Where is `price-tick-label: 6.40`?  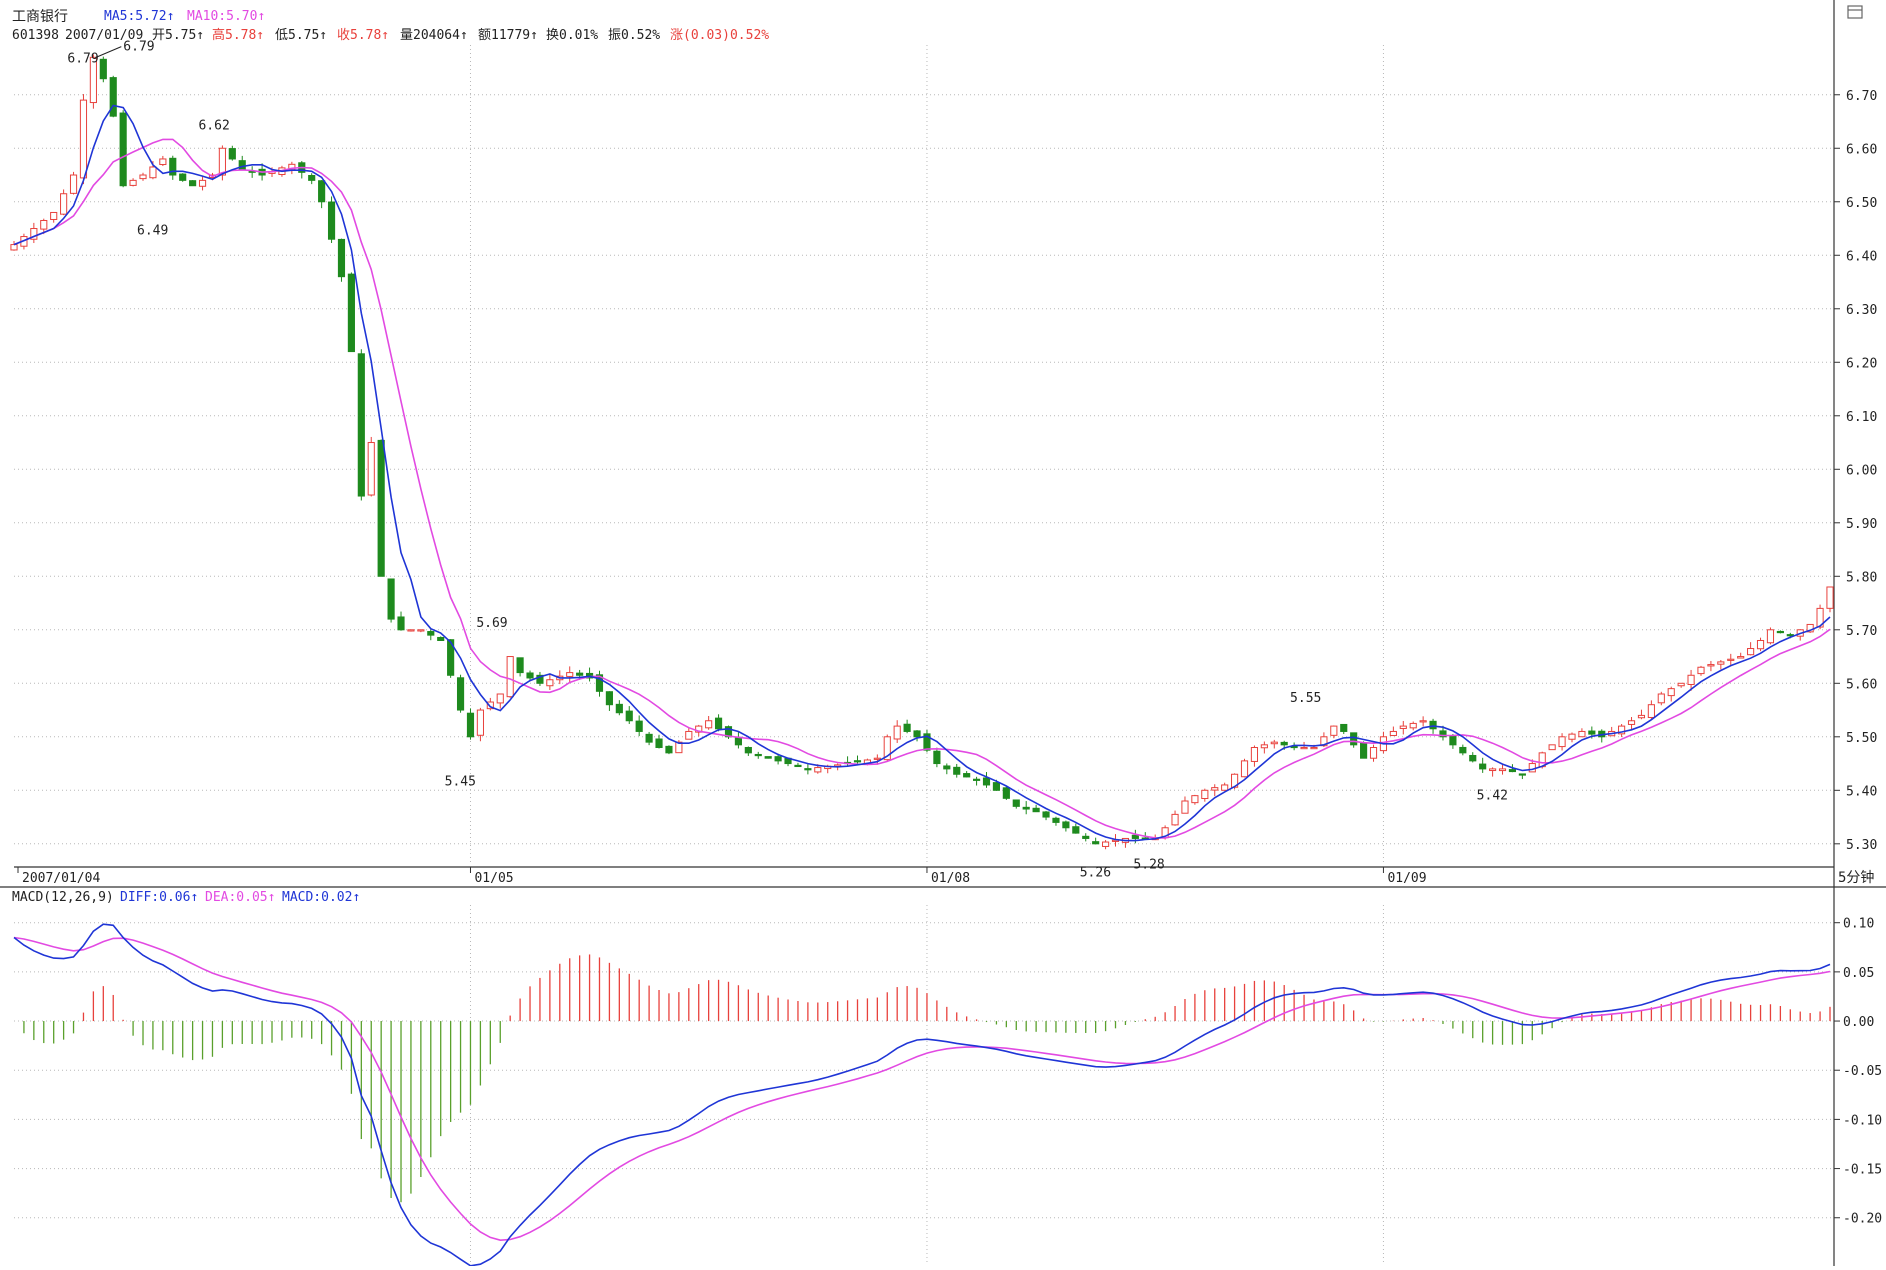
price-tick-label: 6.40 is located at coordinates (1861, 256).